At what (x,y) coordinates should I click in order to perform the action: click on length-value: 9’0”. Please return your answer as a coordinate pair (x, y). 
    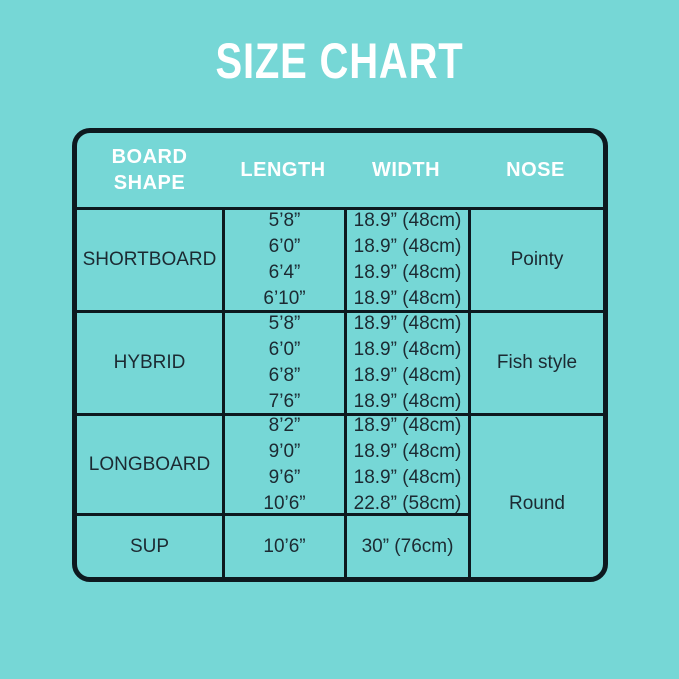
    Looking at the image, I should click on (284, 451).